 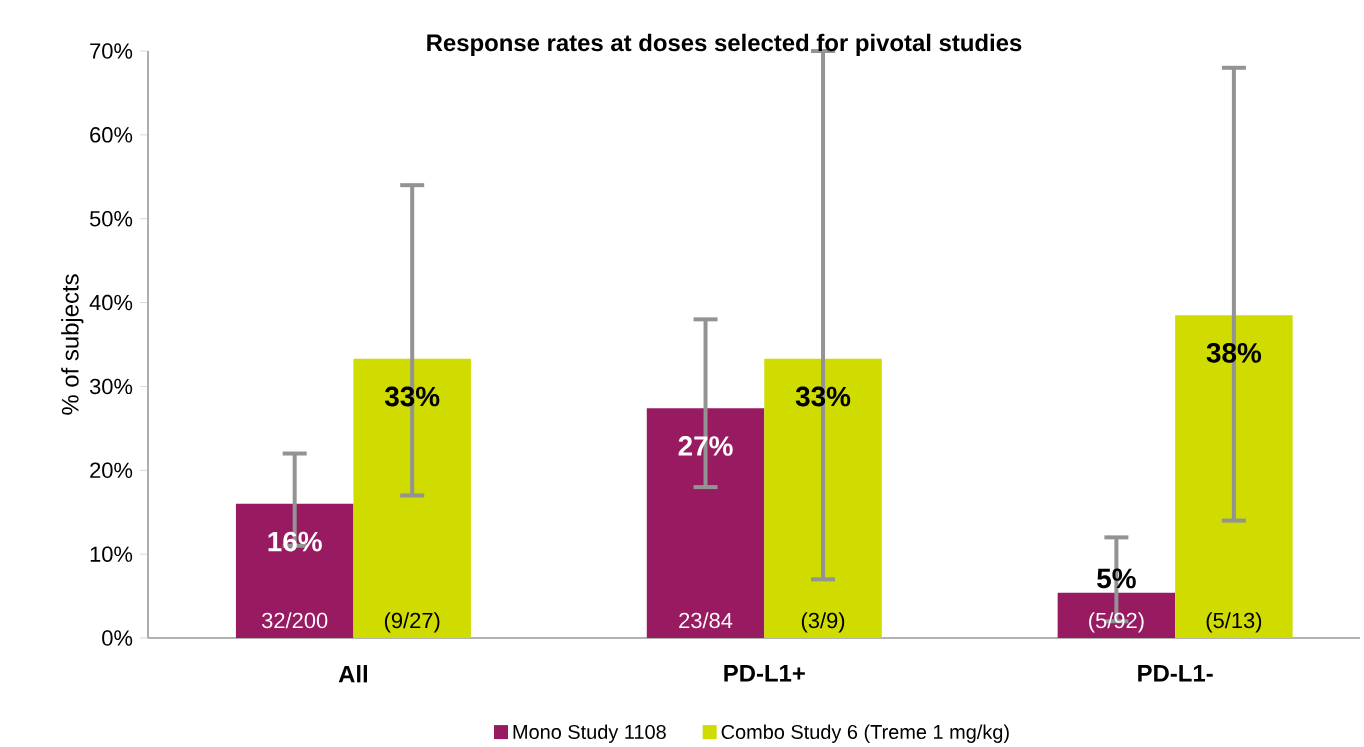 I want to click on y-tick-label: 0%, so click(x=117, y=638).